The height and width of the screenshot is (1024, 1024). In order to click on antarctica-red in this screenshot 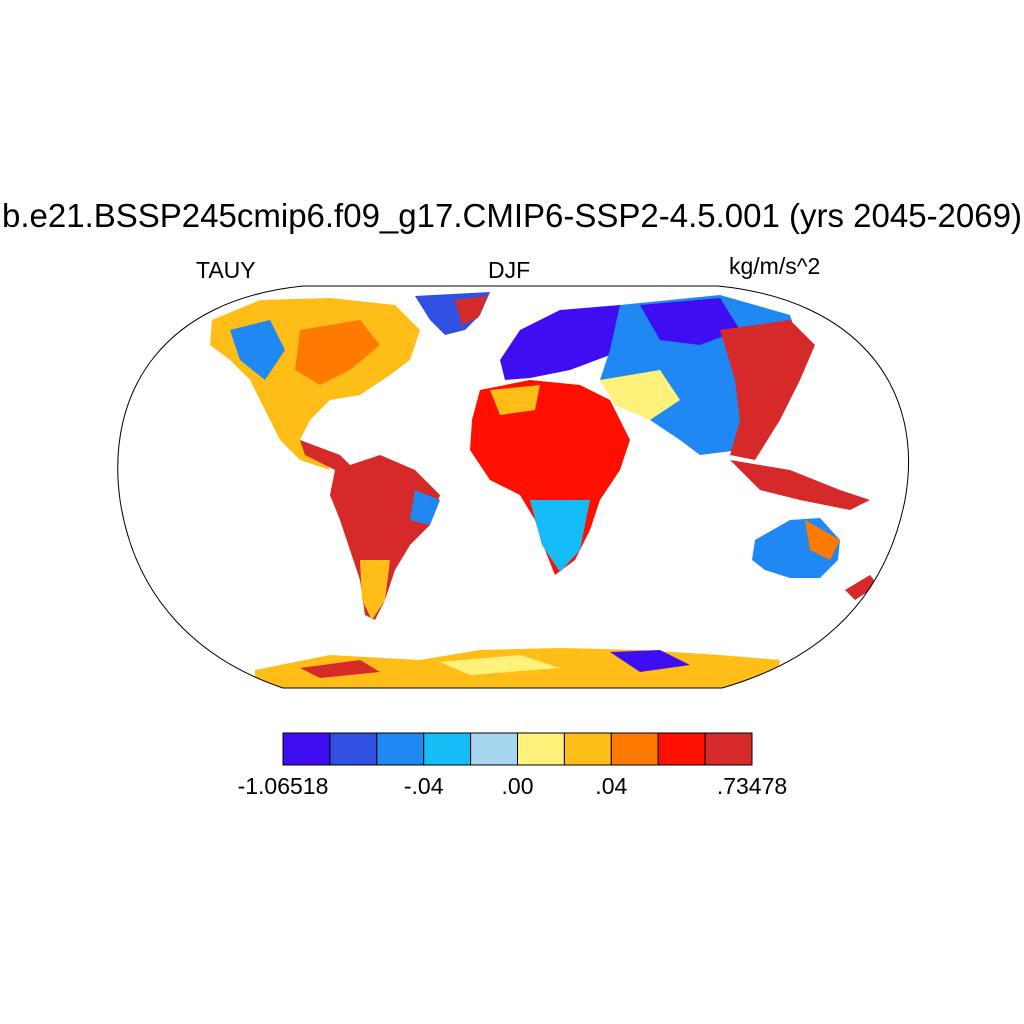, I will do `click(340, 669)`.